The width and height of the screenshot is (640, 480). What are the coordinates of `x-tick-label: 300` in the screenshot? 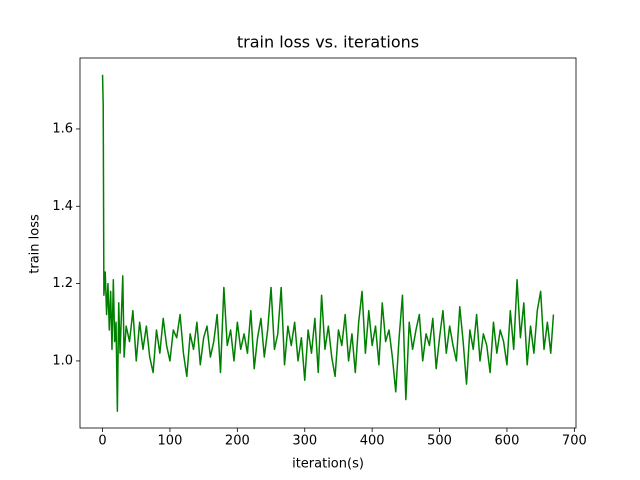 It's located at (304, 441).